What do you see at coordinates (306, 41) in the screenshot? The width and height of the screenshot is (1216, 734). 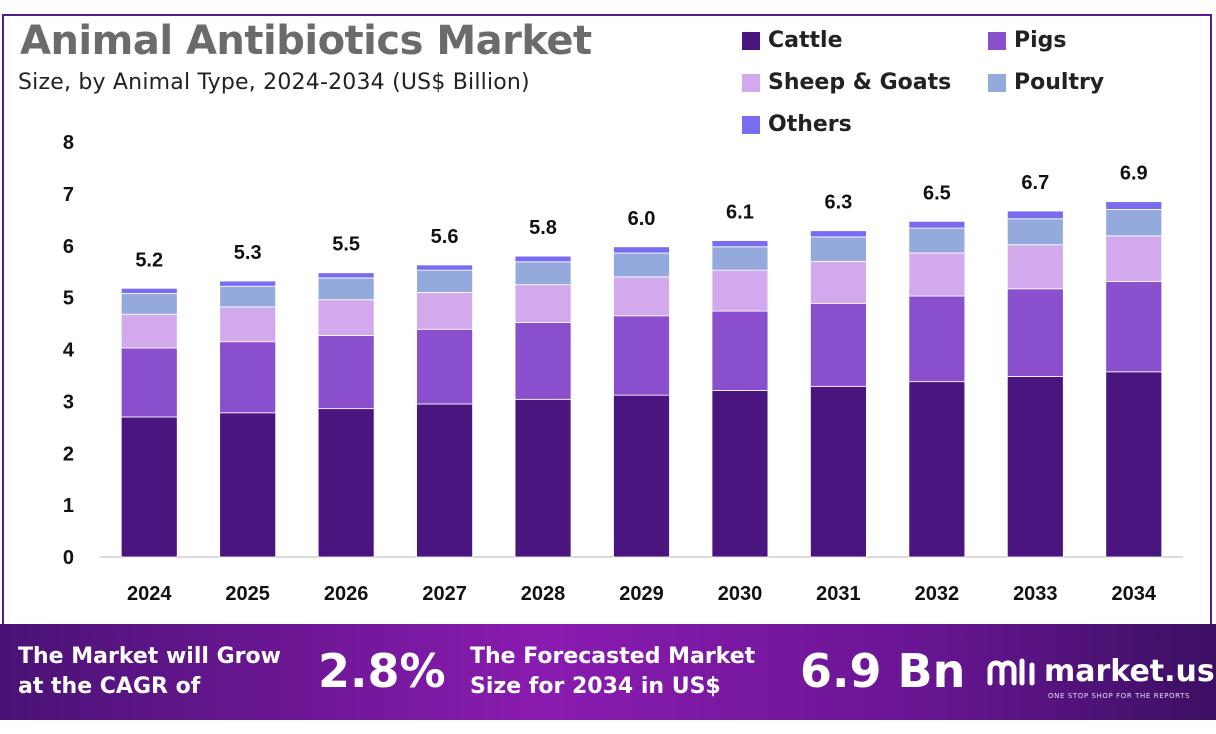 I see `chart-title: Animal Antibiotics Market` at bounding box center [306, 41].